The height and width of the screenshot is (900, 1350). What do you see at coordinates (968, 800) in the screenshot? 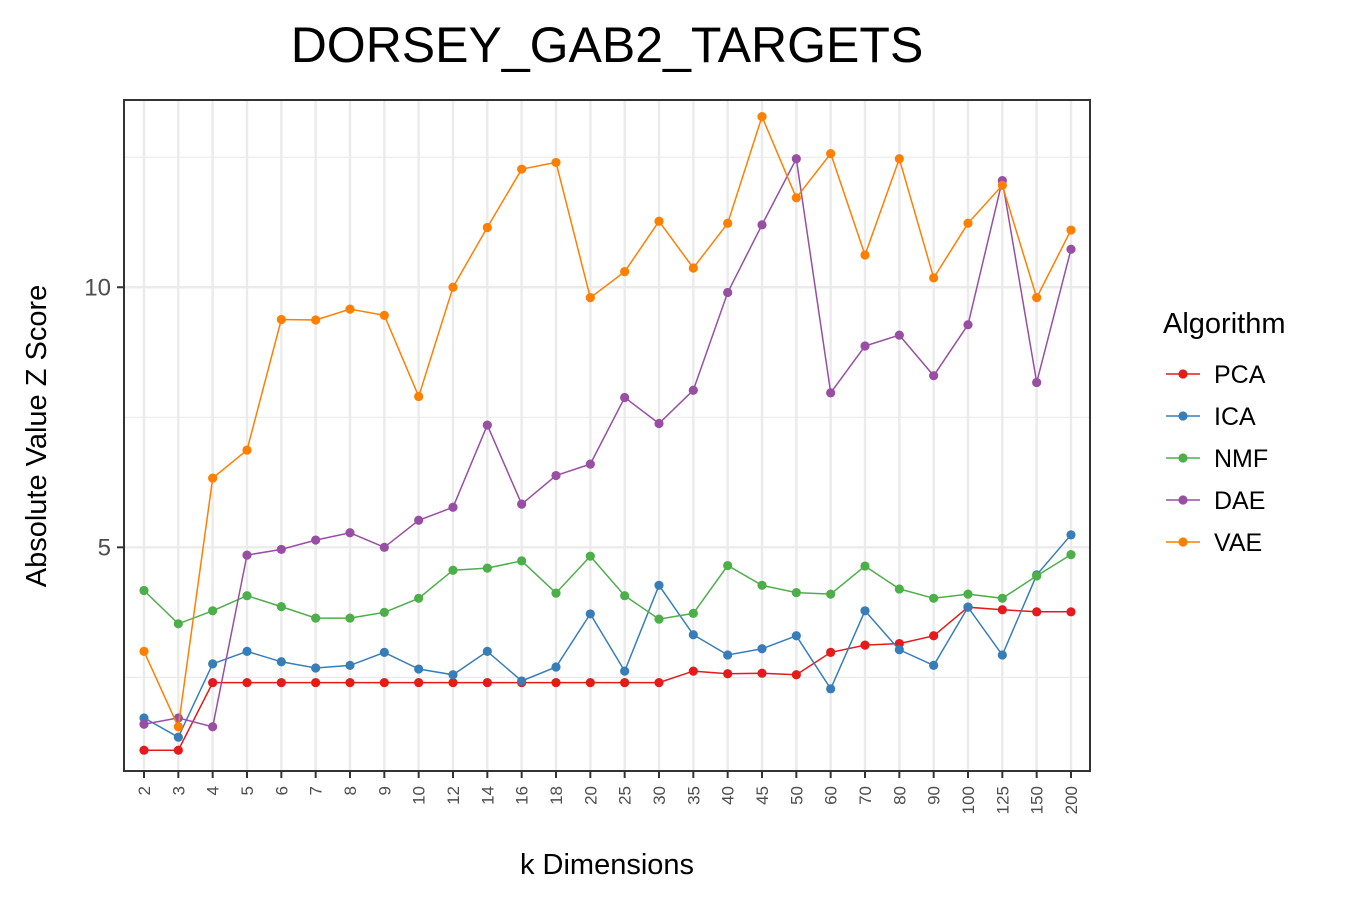
I see `x-tick-label: 100` at bounding box center [968, 800].